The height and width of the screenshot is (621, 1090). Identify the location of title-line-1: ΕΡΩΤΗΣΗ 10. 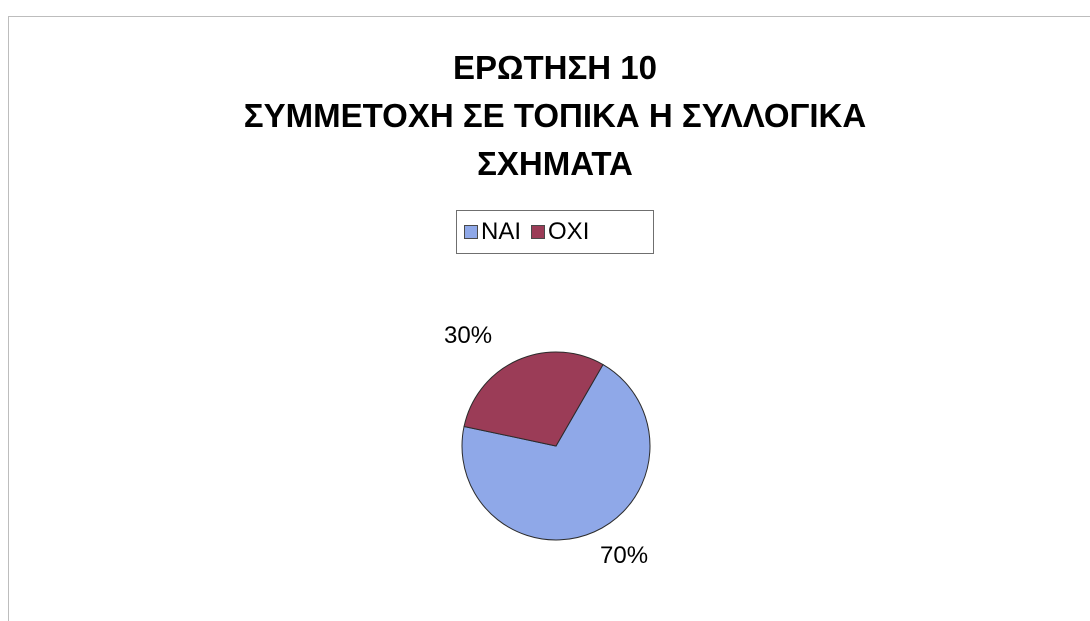
(555, 67).